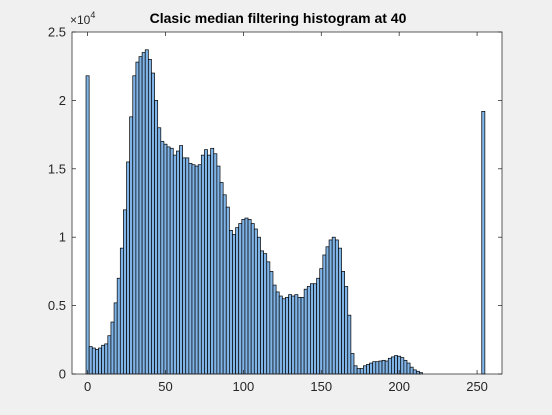 The height and width of the screenshot is (415, 552). What do you see at coordinates (57, 32) in the screenshot?
I see `y-tick-label: 2.5` at bounding box center [57, 32].